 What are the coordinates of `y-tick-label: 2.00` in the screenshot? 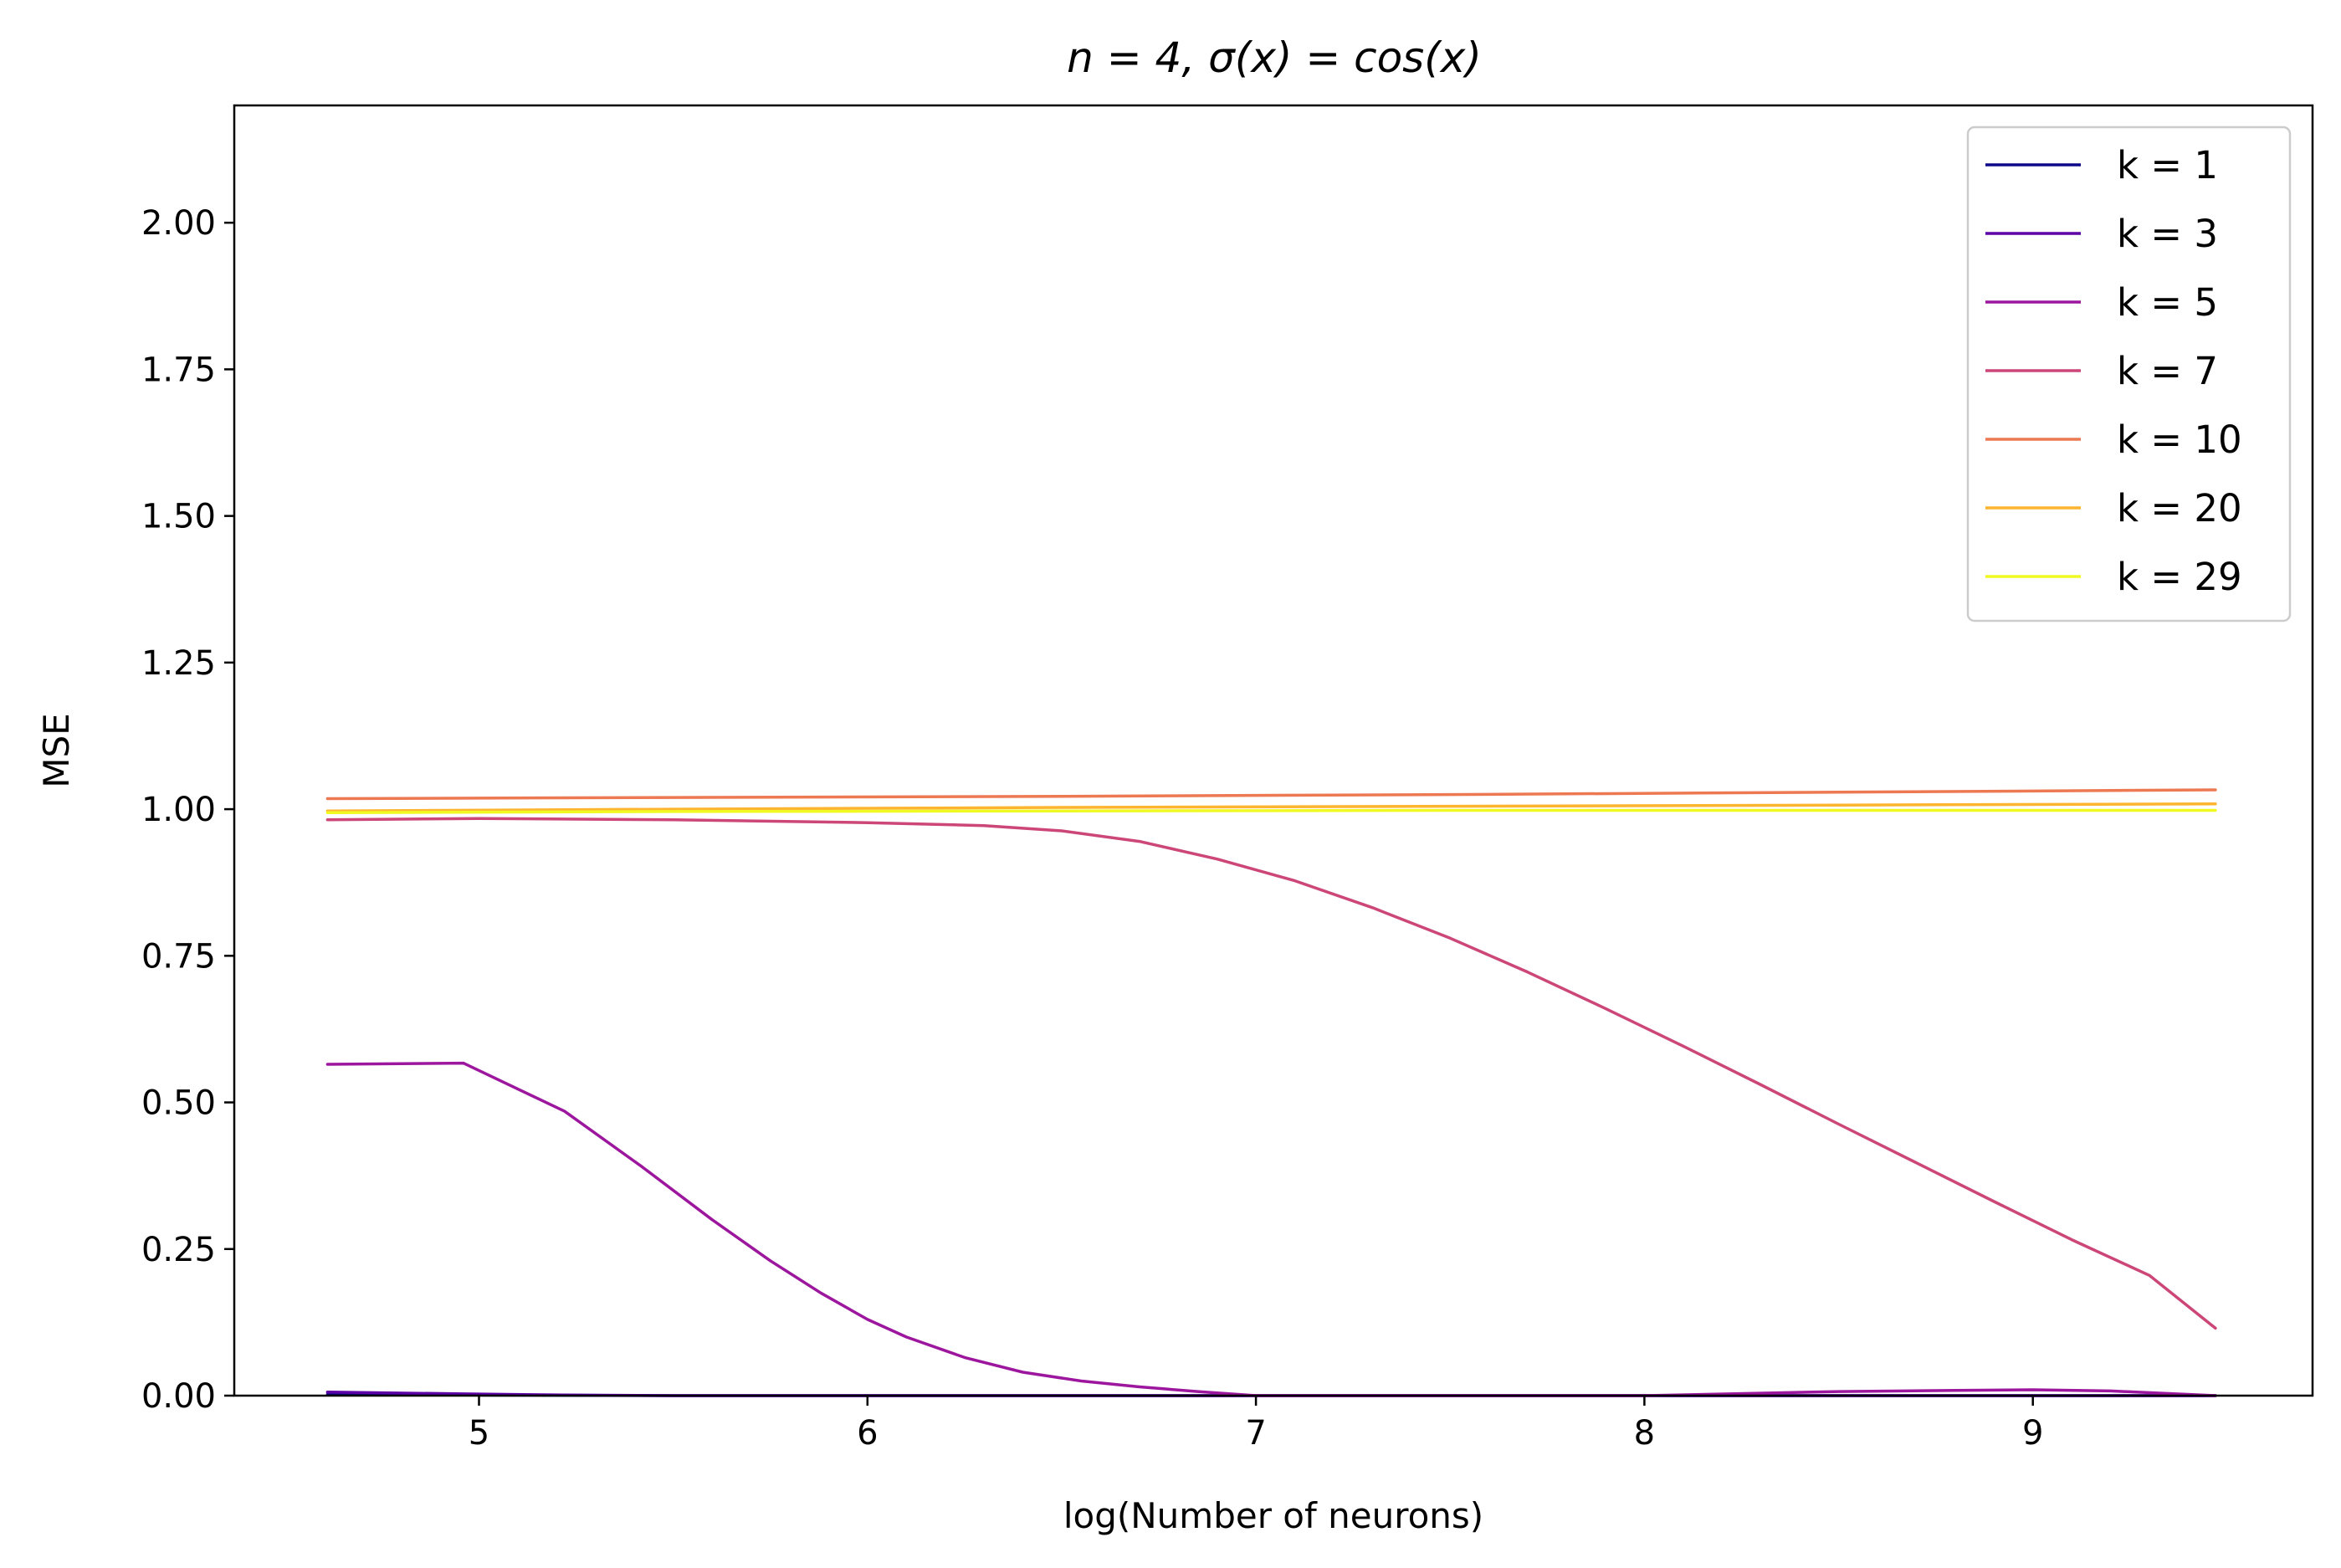 It's located at (179, 224).